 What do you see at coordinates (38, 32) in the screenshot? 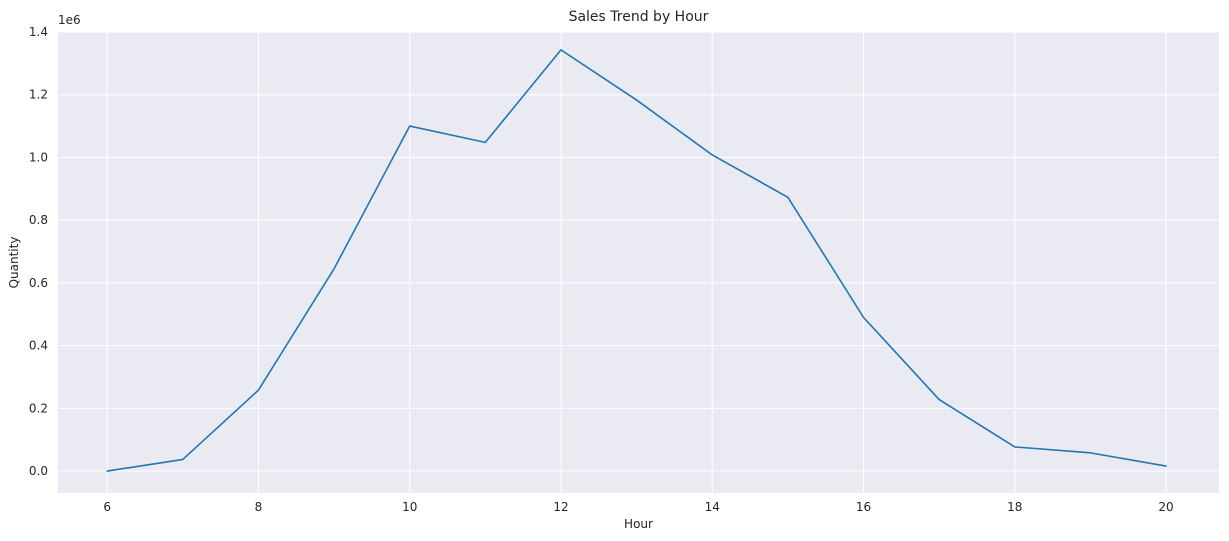
I see `y-tick-label: 1.4` at bounding box center [38, 32].